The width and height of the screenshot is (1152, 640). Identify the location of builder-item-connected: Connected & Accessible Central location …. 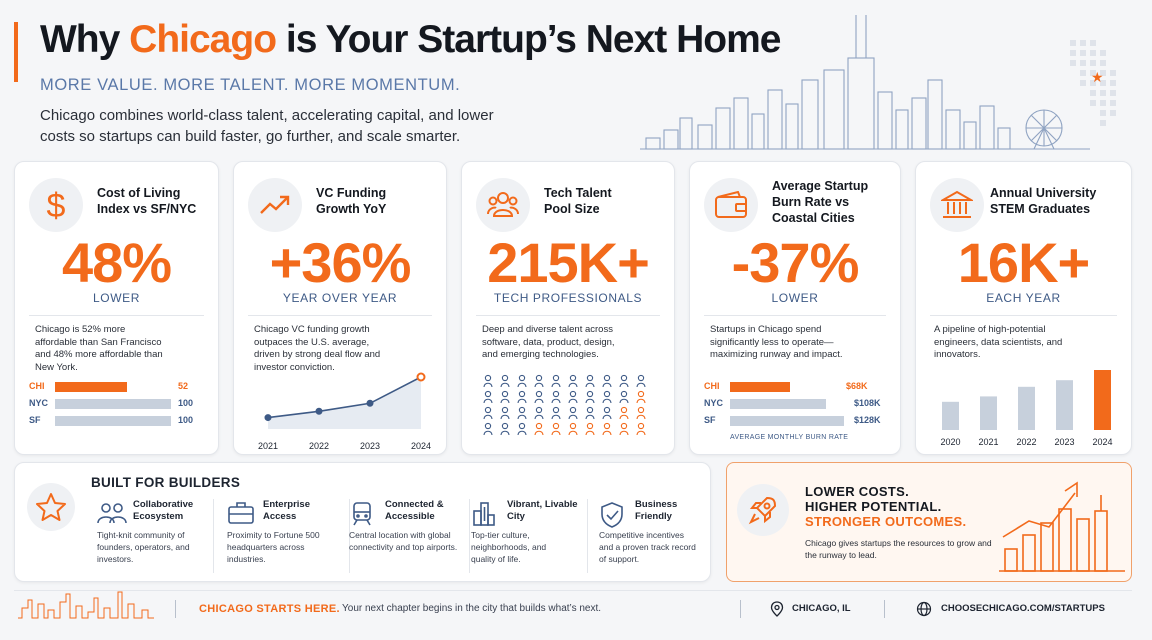
(403, 525).